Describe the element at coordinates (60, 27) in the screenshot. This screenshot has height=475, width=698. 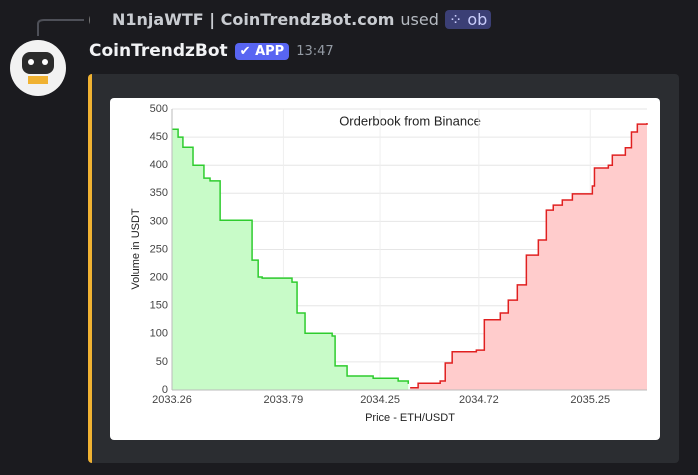
I see `reply-connector` at that location.